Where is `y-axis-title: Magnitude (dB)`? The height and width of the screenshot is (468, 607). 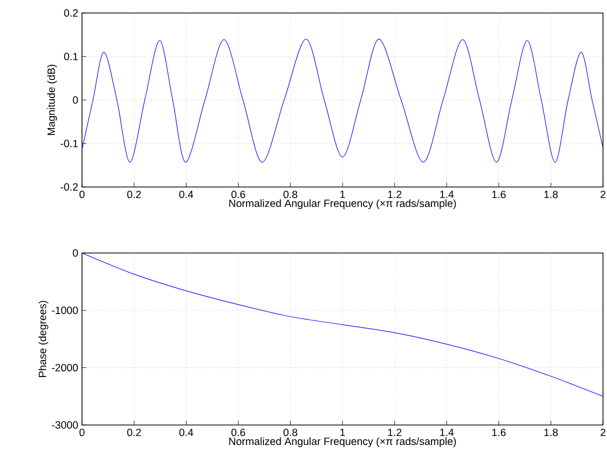 y-axis-title: Magnitude (dB) is located at coordinates (52, 100).